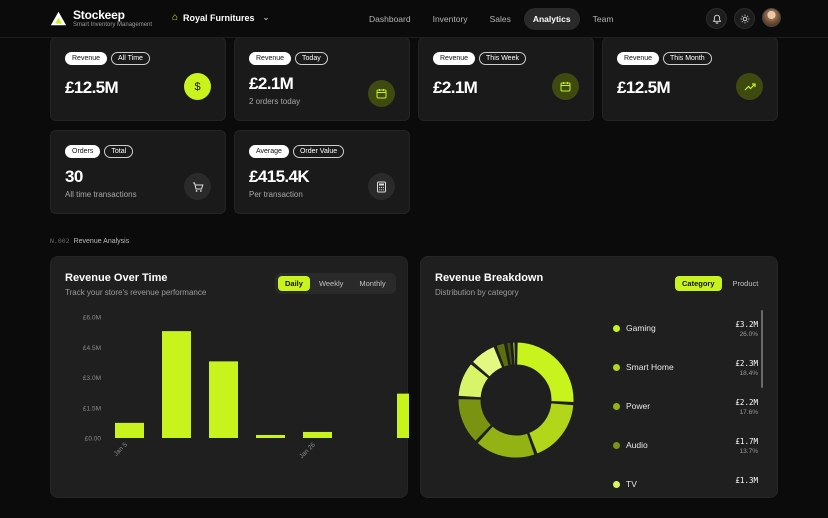 The height and width of the screenshot is (518, 828). Describe the element at coordinates (101, 194) in the screenshot. I see `stat-subtext: All time transactions` at that location.